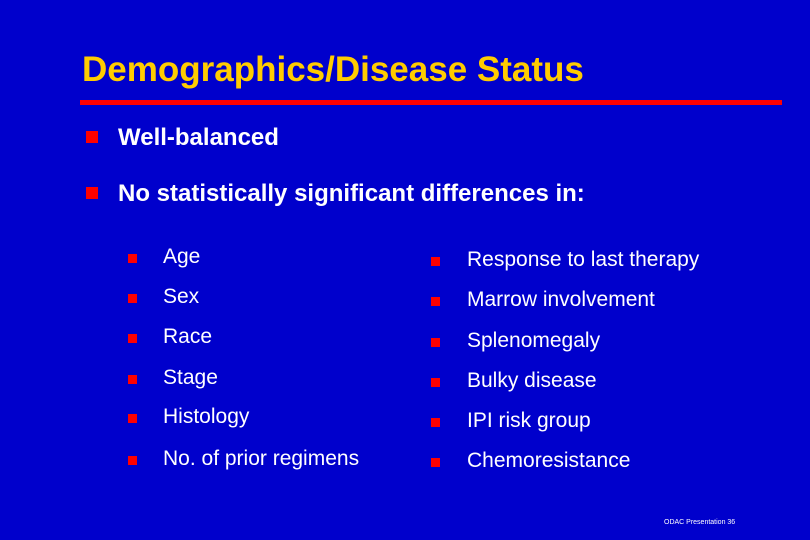 This screenshot has width=810, height=540. What do you see at coordinates (534, 340) in the screenshot?
I see `list-item-text: Splenomegaly` at bounding box center [534, 340].